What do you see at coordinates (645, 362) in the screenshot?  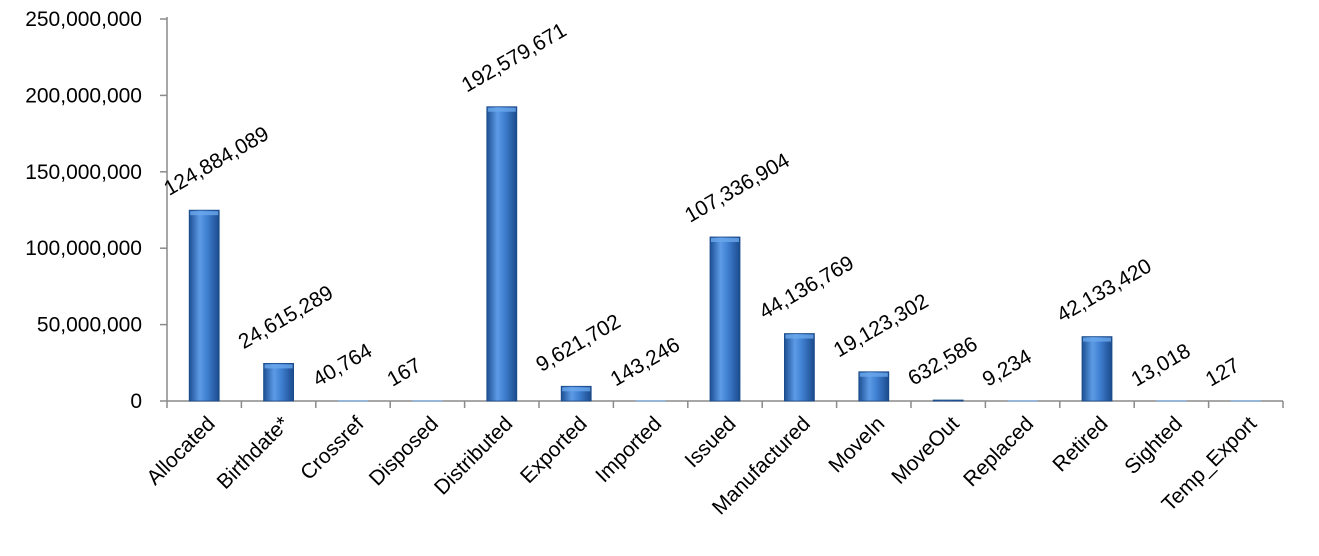 I see `data-label: 143,246` at bounding box center [645, 362].